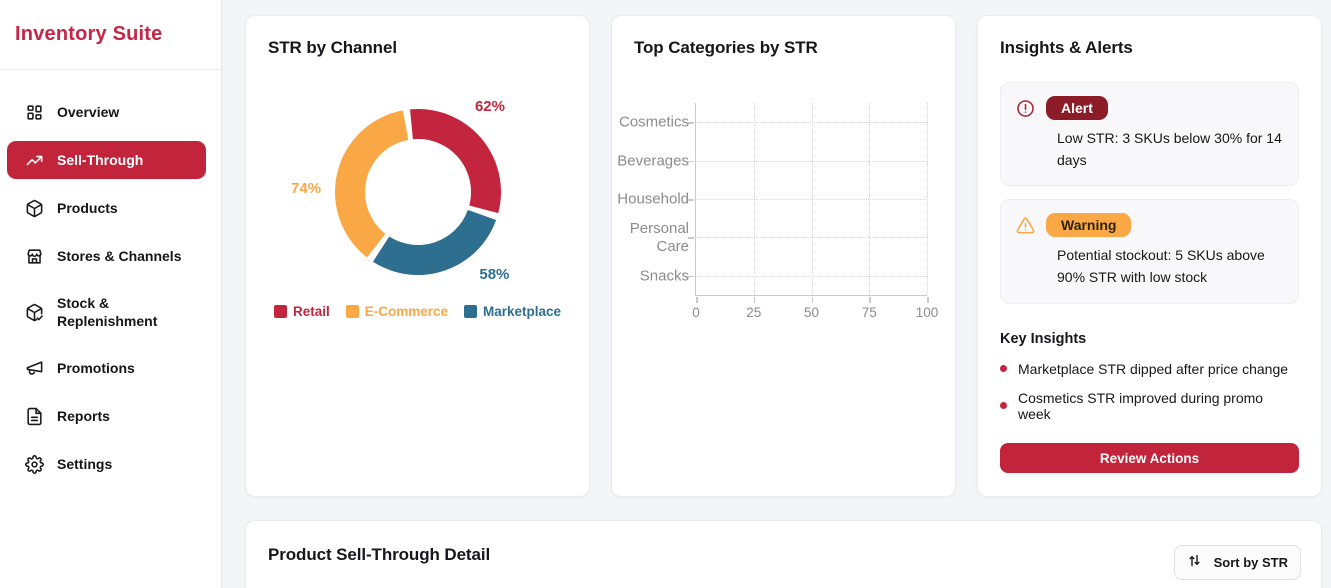  Describe the element at coordinates (653, 199) in the screenshot. I see `category-label-household: Household` at that location.